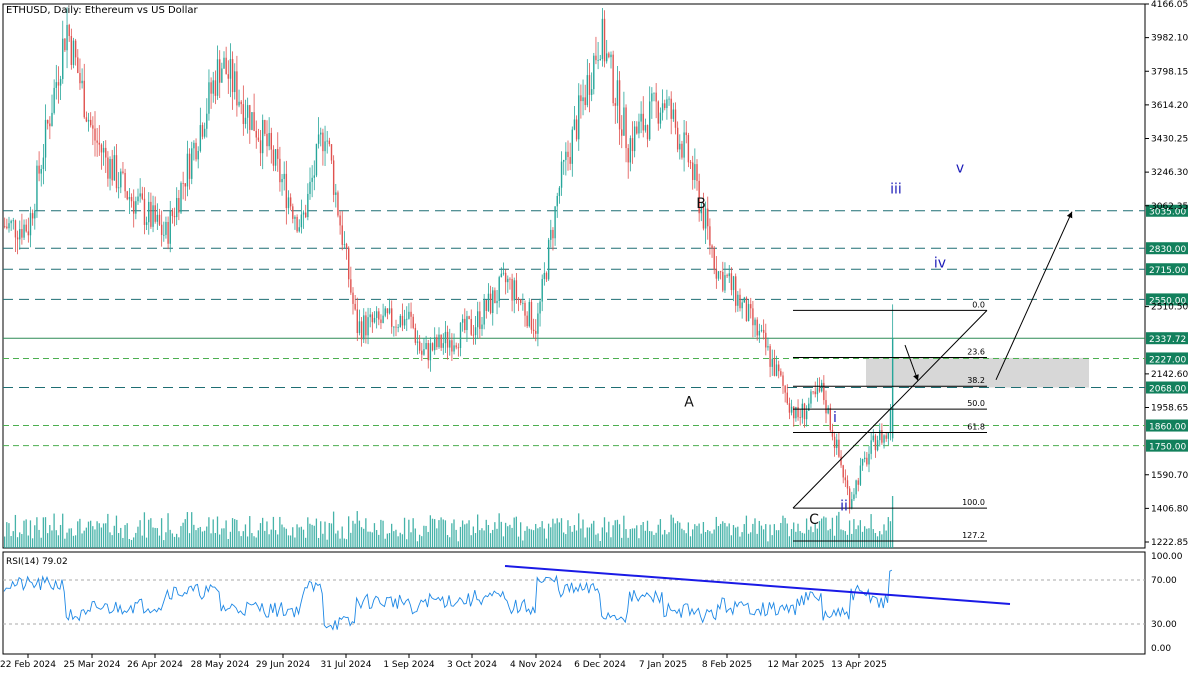 The height and width of the screenshot is (675, 1200). I want to click on rsi-tick-label: 100.00, so click(1167, 557).